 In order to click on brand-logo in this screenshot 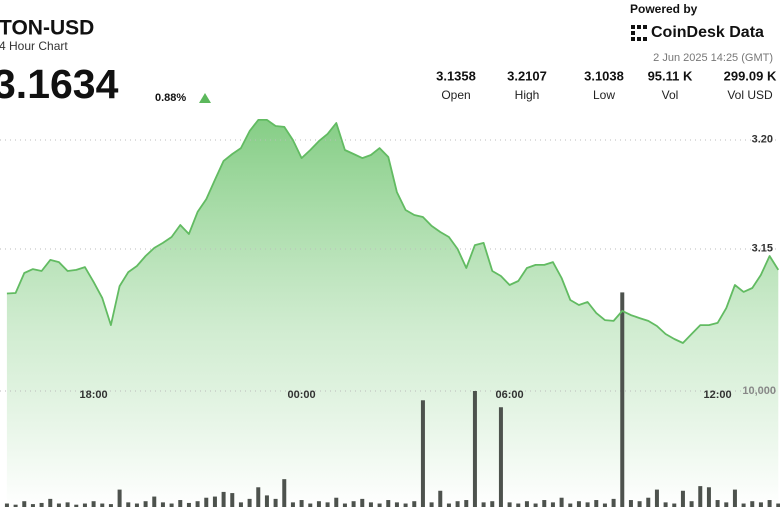, I will do `click(639, 33)`.